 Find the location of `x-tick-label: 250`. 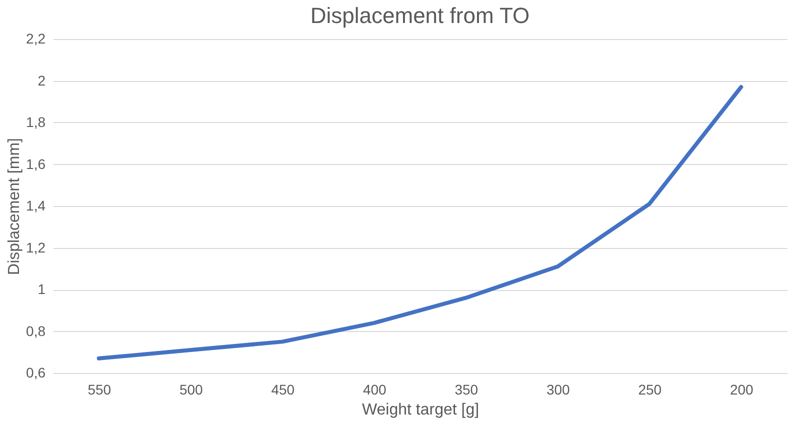

x-tick-label: 250 is located at coordinates (650, 390).